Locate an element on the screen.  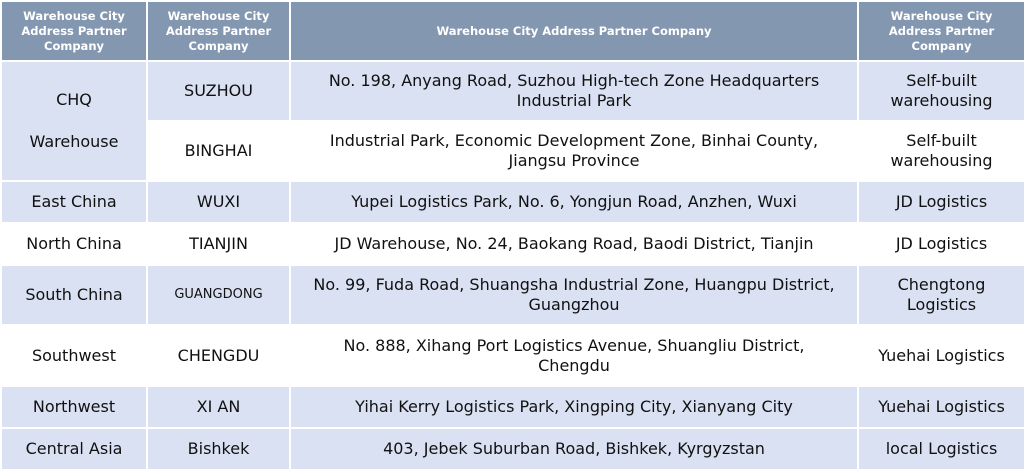
region-line1: CHQ is located at coordinates (74, 99).